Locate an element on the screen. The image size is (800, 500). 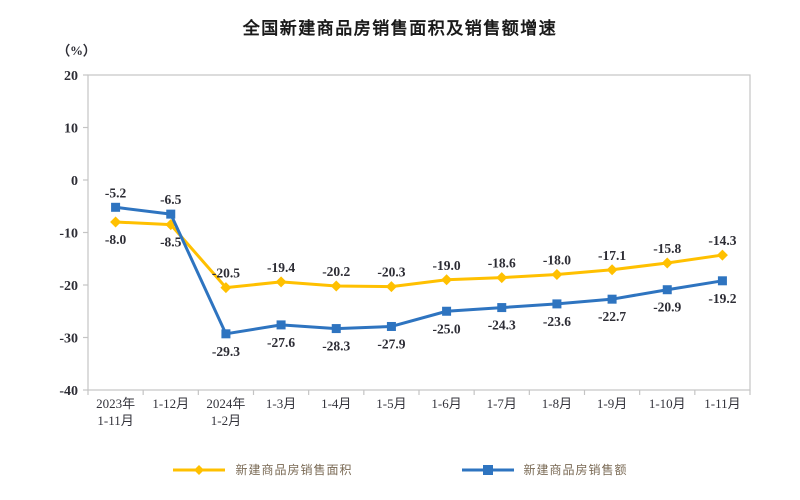
y-tick-label: -40 is located at coordinates (68, 391).